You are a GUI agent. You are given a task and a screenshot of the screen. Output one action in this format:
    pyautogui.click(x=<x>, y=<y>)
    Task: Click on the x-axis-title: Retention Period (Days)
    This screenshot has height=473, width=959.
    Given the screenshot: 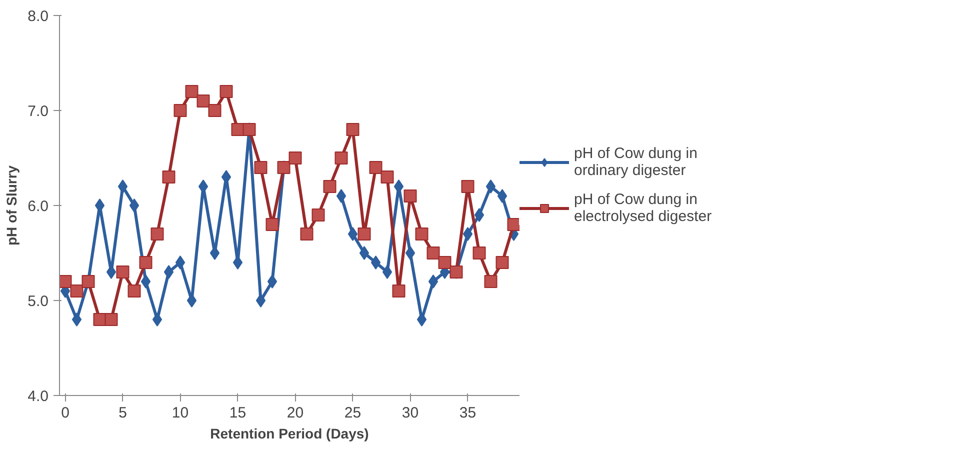 What is the action you would take?
    pyautogui.click(x=289, y=434)
    